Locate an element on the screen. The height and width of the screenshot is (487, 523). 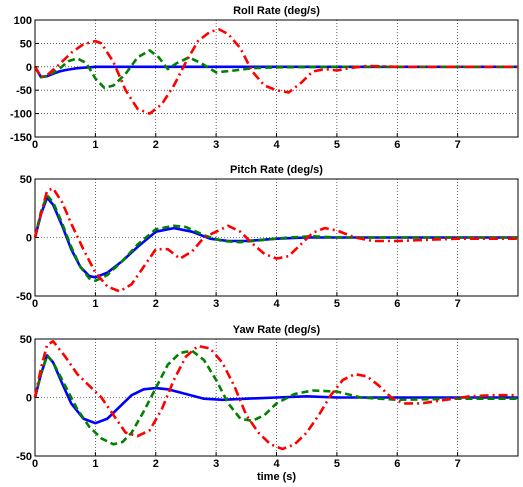
yaw-rate-deg-s-y-tick-label: 0 is located at coordinates (29, 399).